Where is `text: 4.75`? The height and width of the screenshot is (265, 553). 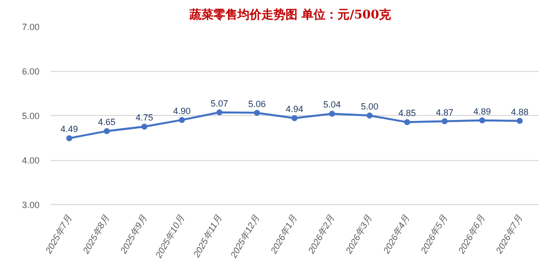 text: 4.75 is located at coordinates (145, 117).